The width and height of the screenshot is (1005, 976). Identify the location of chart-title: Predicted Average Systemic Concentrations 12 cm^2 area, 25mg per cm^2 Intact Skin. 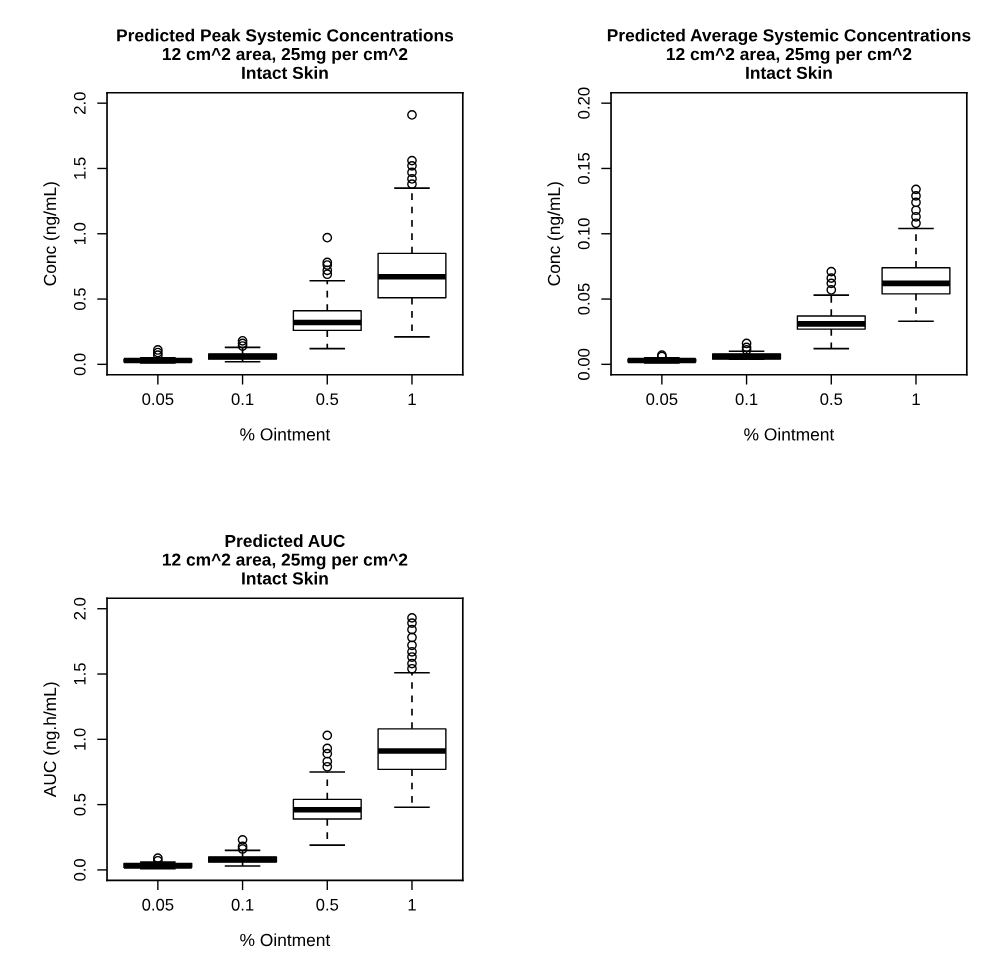
(789, 53).